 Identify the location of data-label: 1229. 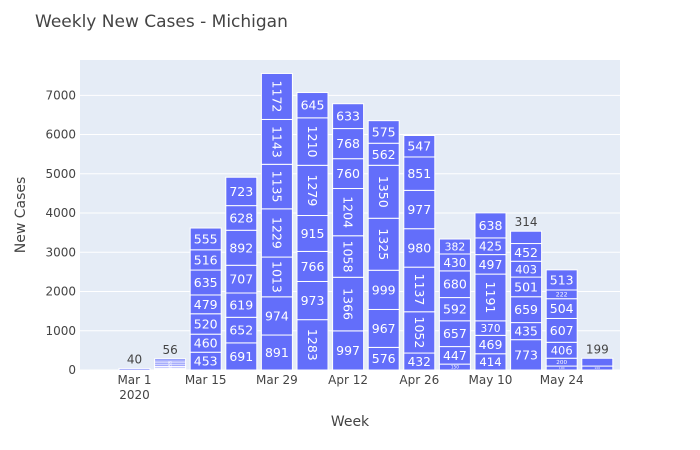
(276, 233).